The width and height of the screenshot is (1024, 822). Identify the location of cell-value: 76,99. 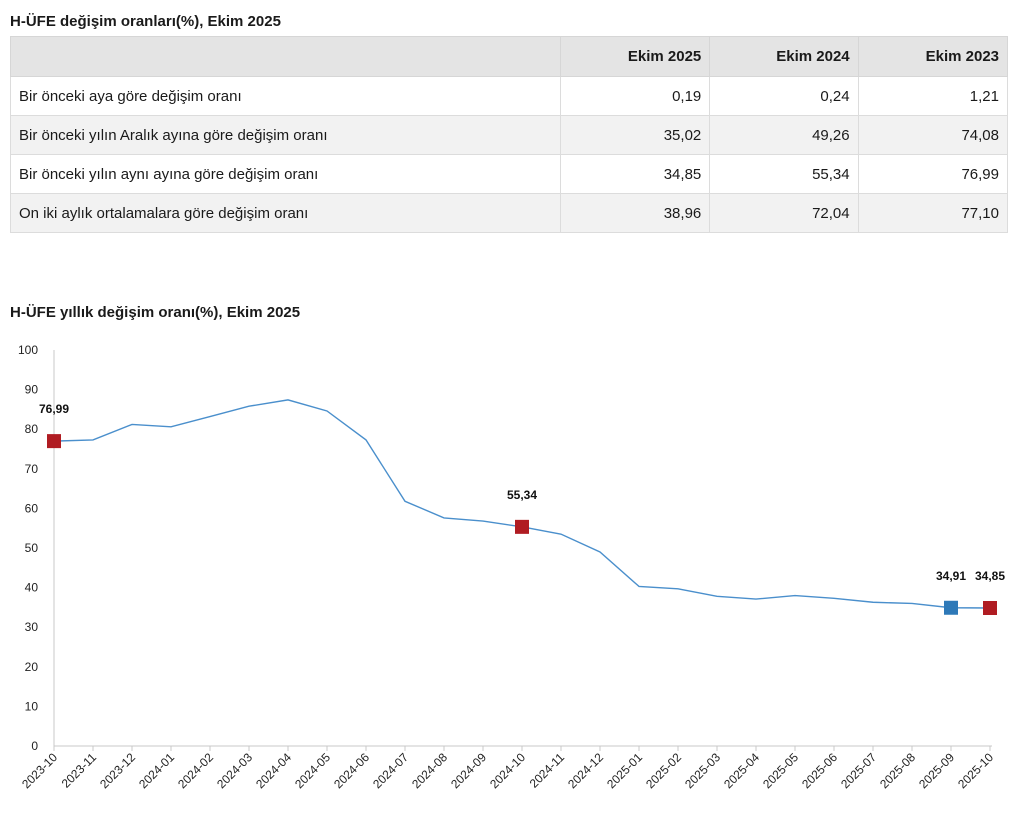
(933, 174).